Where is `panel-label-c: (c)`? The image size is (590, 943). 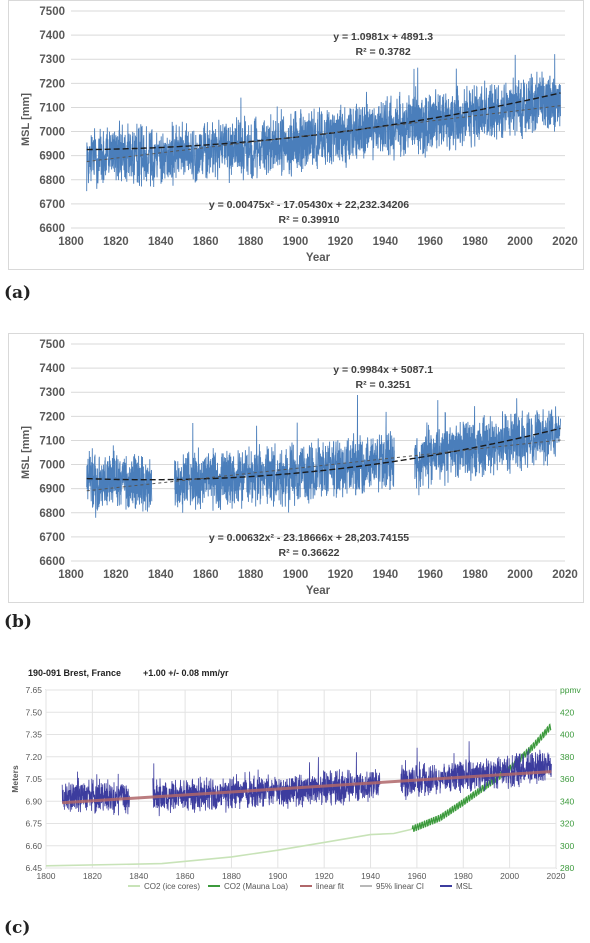
panel-label-c: (c) is located at coordinates (17, 928).